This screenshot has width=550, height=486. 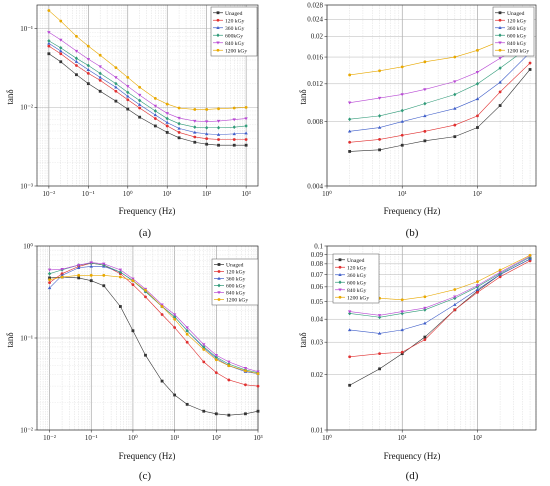 What do you see at coordinates (477, 438) in the screenshot?
I see `x-tick-label: 10²` at bounding box center [477, 438].